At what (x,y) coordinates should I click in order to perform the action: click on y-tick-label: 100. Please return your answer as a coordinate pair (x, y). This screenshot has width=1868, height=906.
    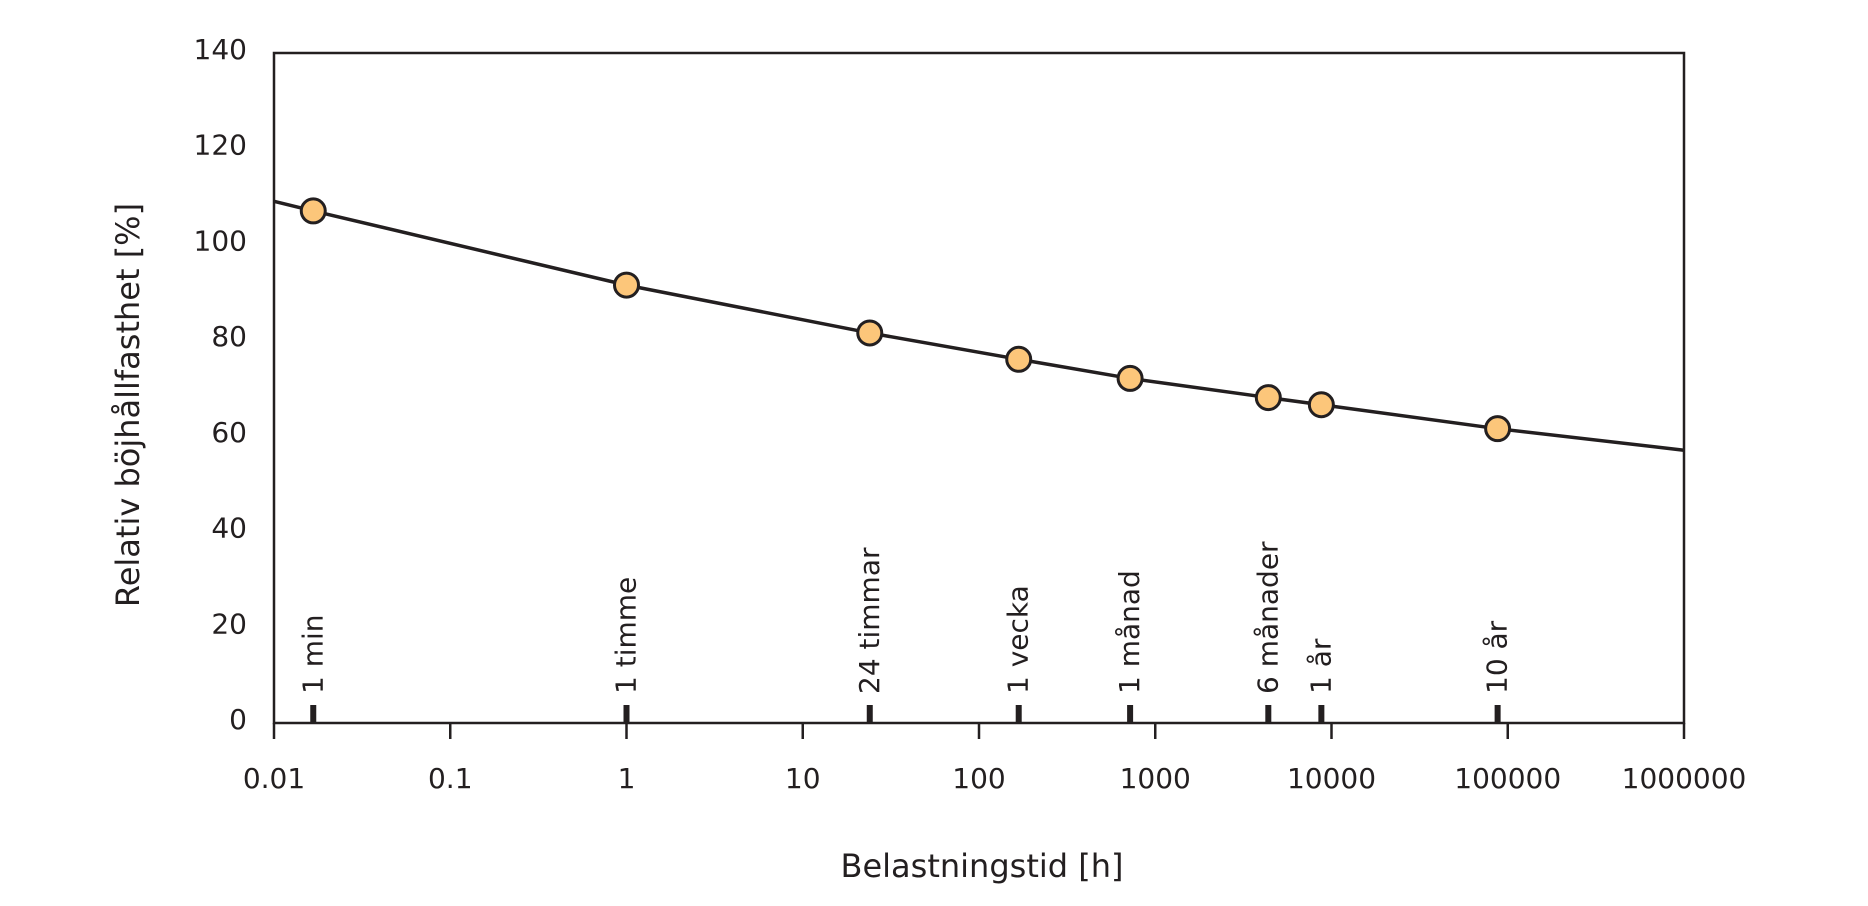
    Looking at the image, I should click on (220, 240).